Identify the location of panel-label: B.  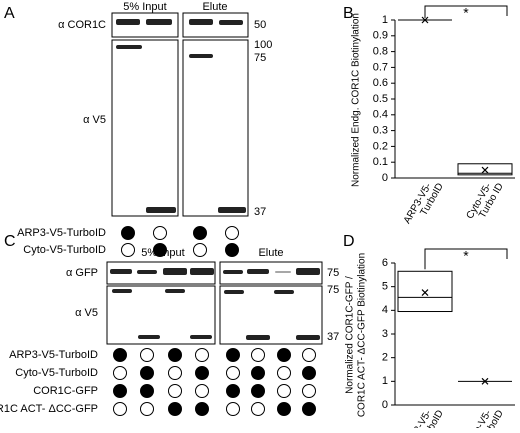
(348, 13).